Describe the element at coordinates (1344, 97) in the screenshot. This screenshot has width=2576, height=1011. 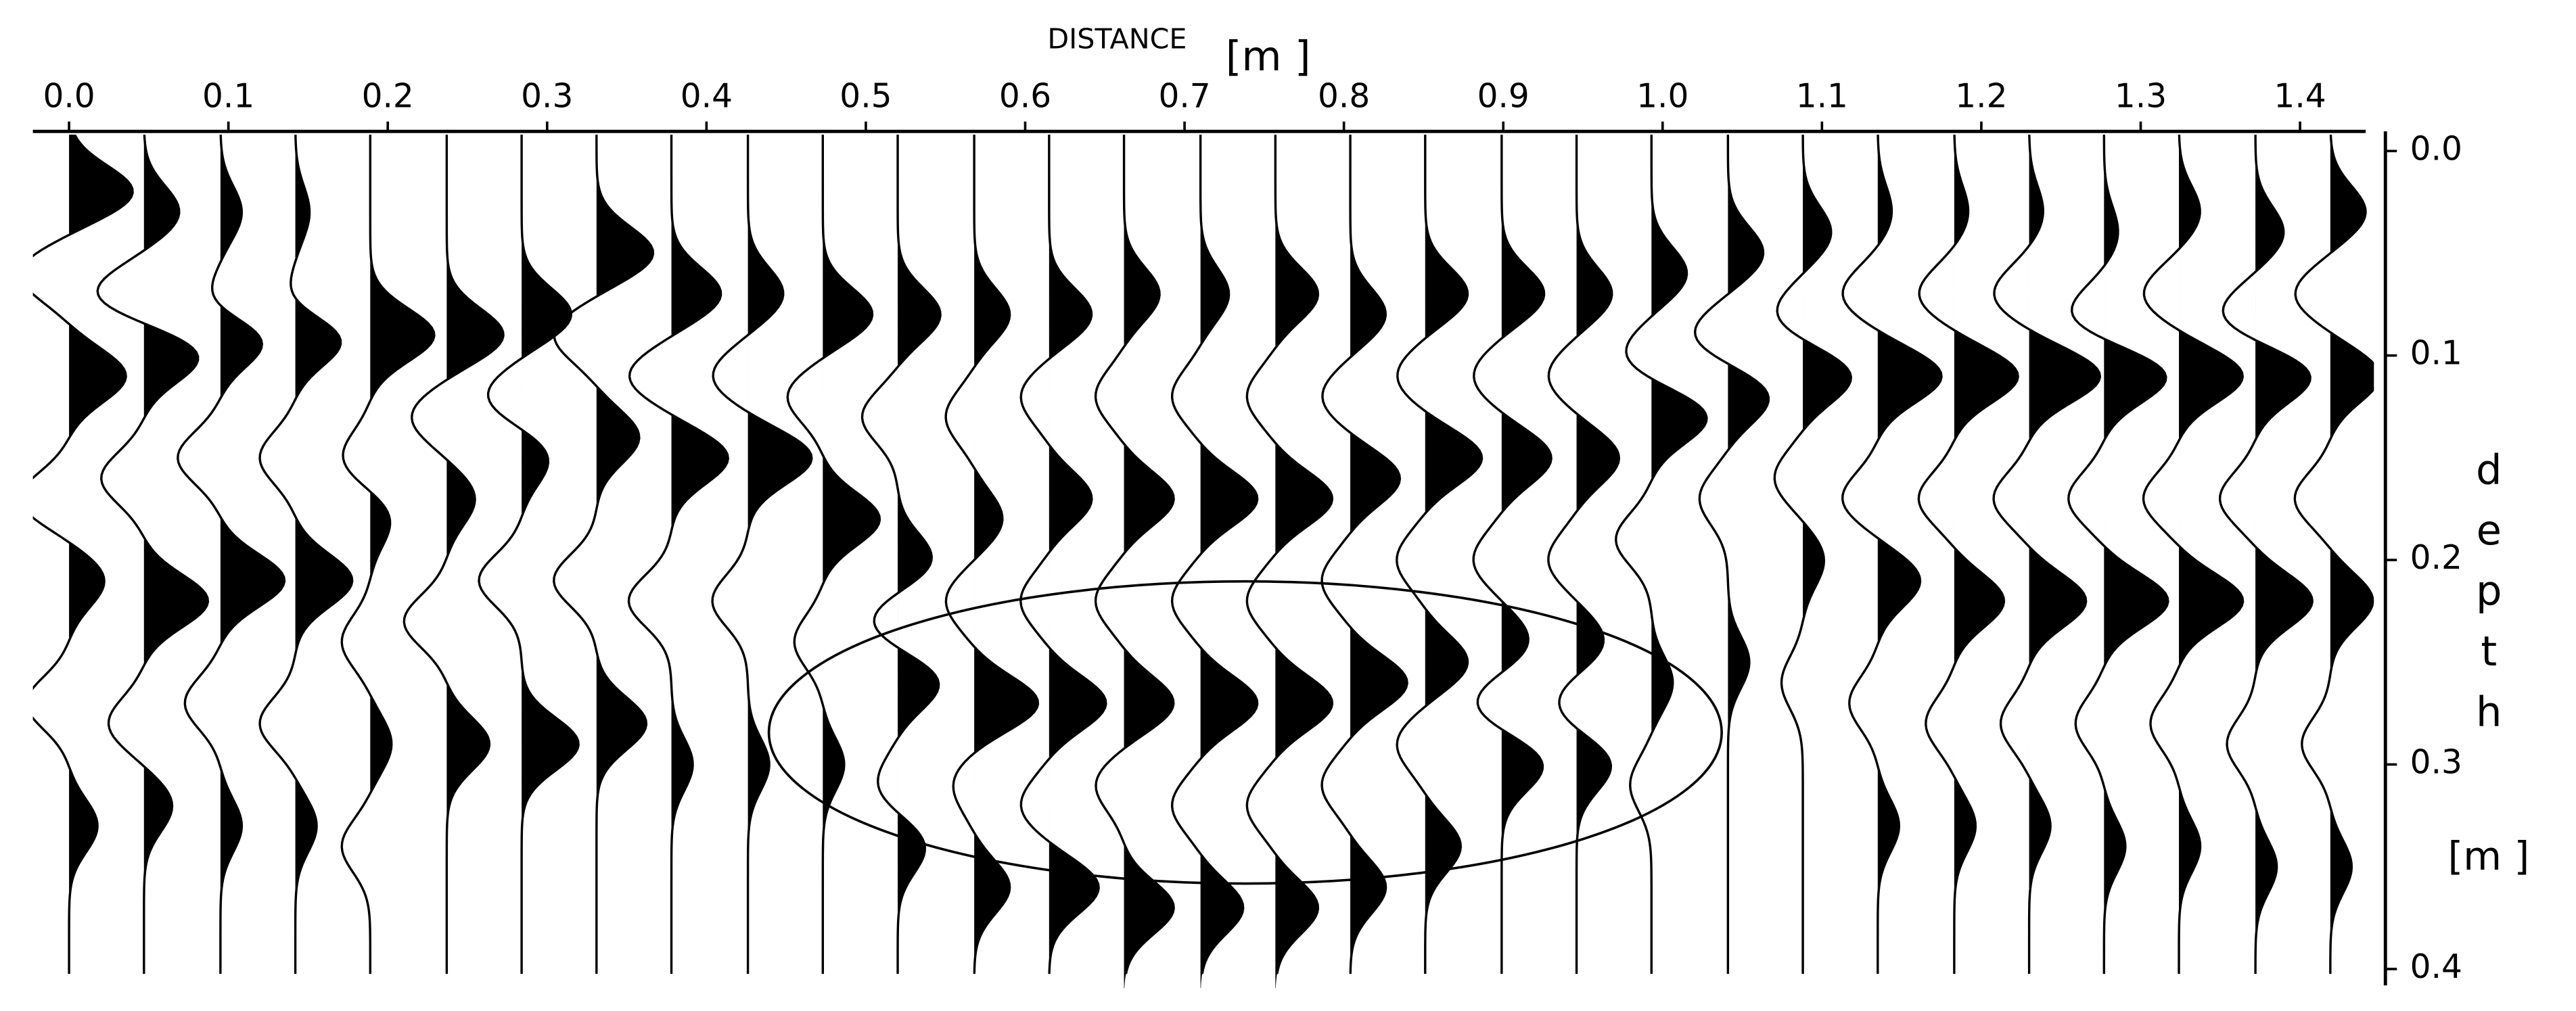
I see `x-tick-label: 0.8` at that location.